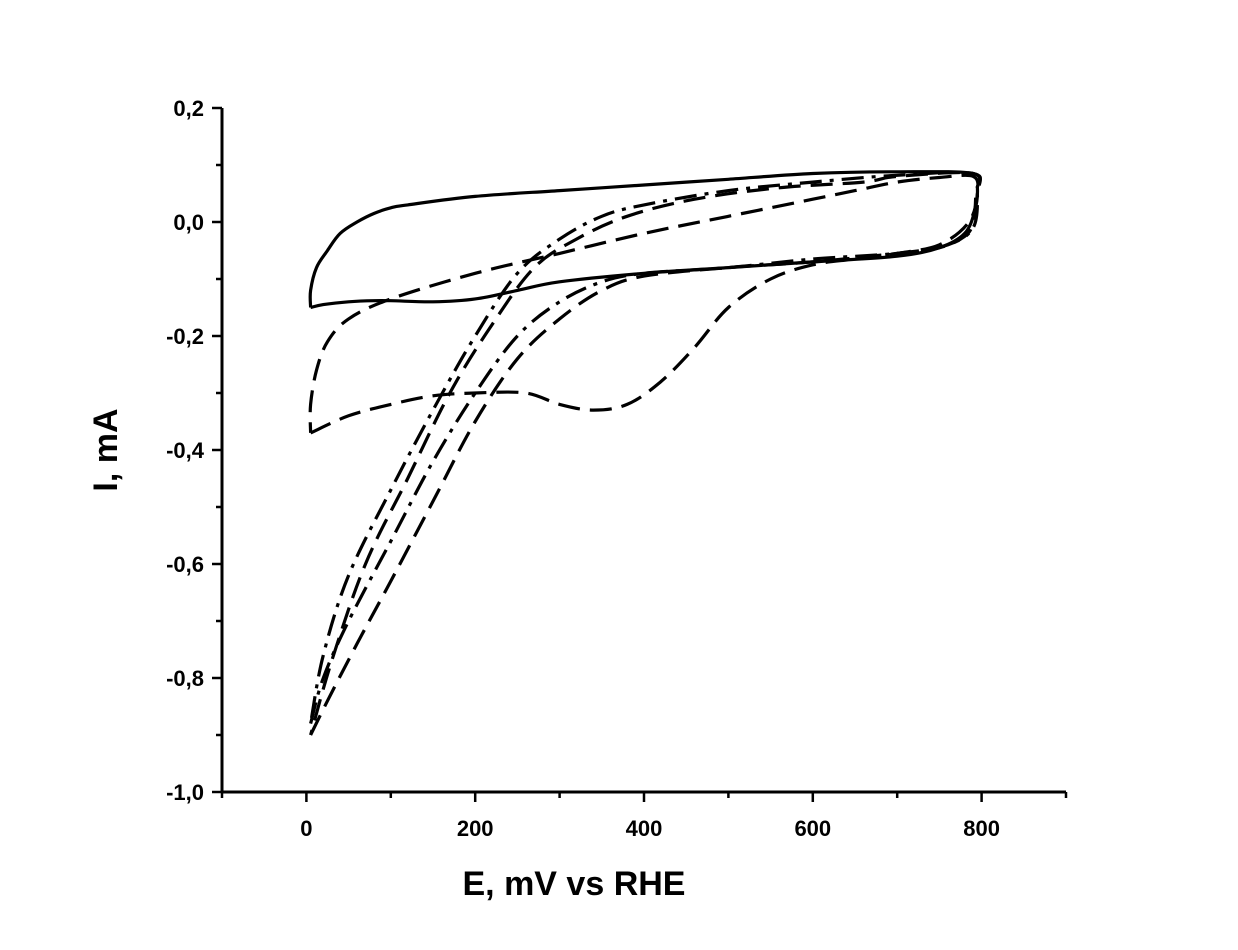 Image resolution: width=1238 pixels, height=950 pixels. I want to click on y-axis-title: I, mA, so click(106, 449).